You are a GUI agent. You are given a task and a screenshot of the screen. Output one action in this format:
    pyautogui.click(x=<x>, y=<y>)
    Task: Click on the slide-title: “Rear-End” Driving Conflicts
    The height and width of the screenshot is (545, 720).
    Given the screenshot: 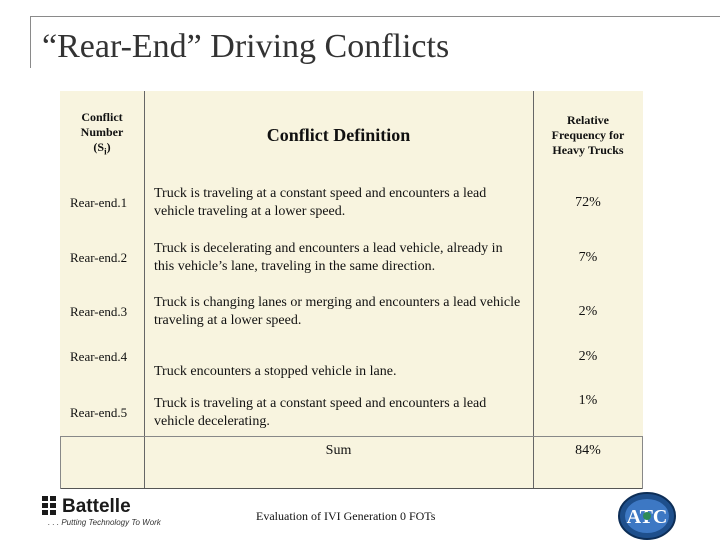 What is the action you would take?
    pyautogui.click(x=246, y=46)
    